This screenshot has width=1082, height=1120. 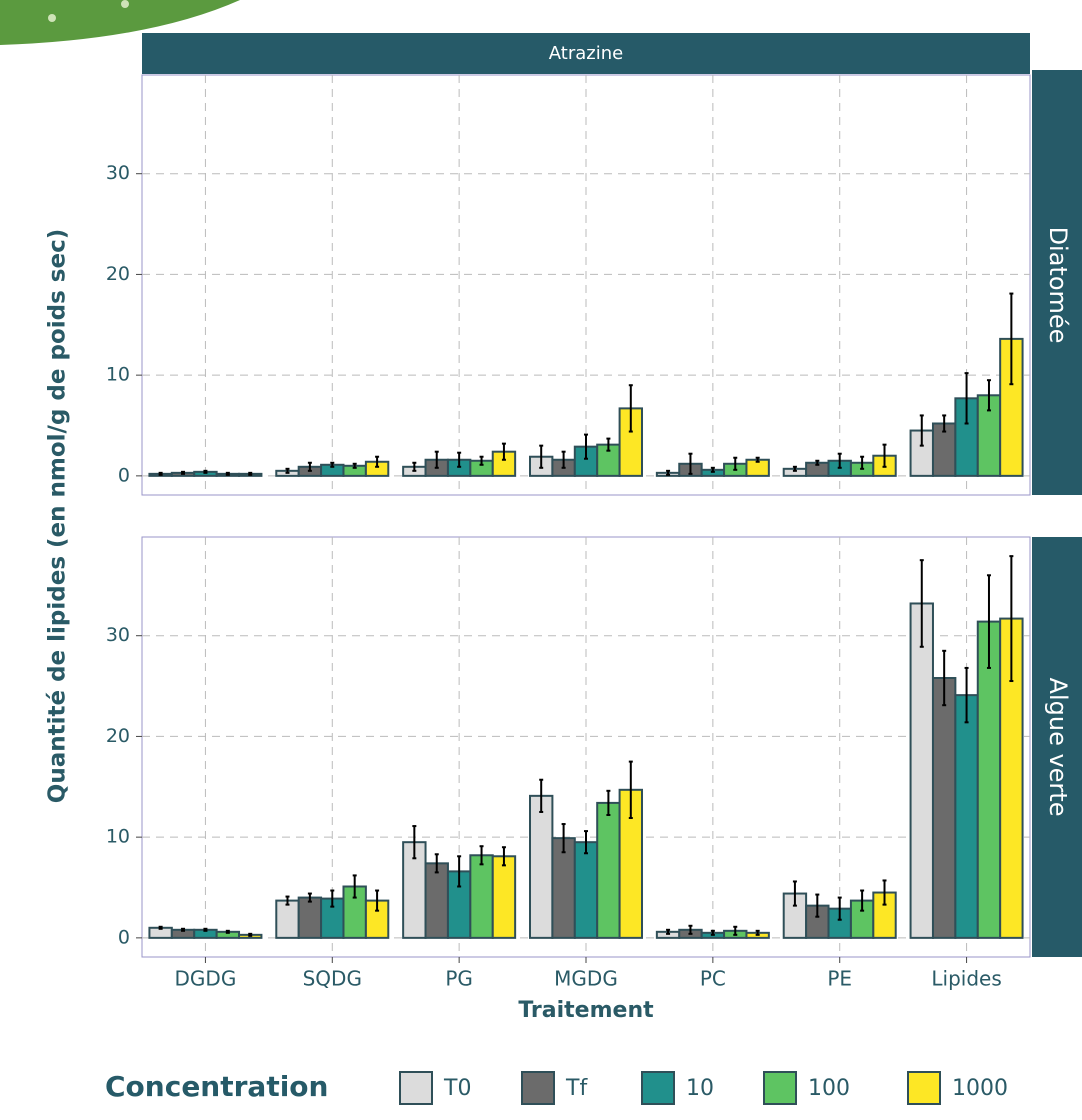 What do you see at coordinates (839, 979) in the screenshot?
I see `x-tick-label: PE` at bounding box center [839, 979].